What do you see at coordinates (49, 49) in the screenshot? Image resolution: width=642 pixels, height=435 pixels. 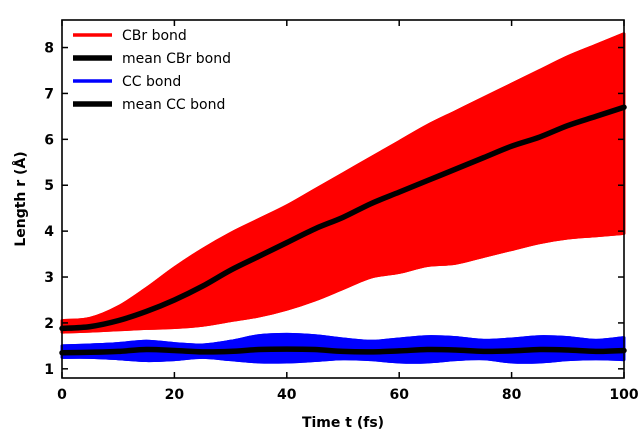 I see `y-tick-label: 8` at bounding box center [49, 49].